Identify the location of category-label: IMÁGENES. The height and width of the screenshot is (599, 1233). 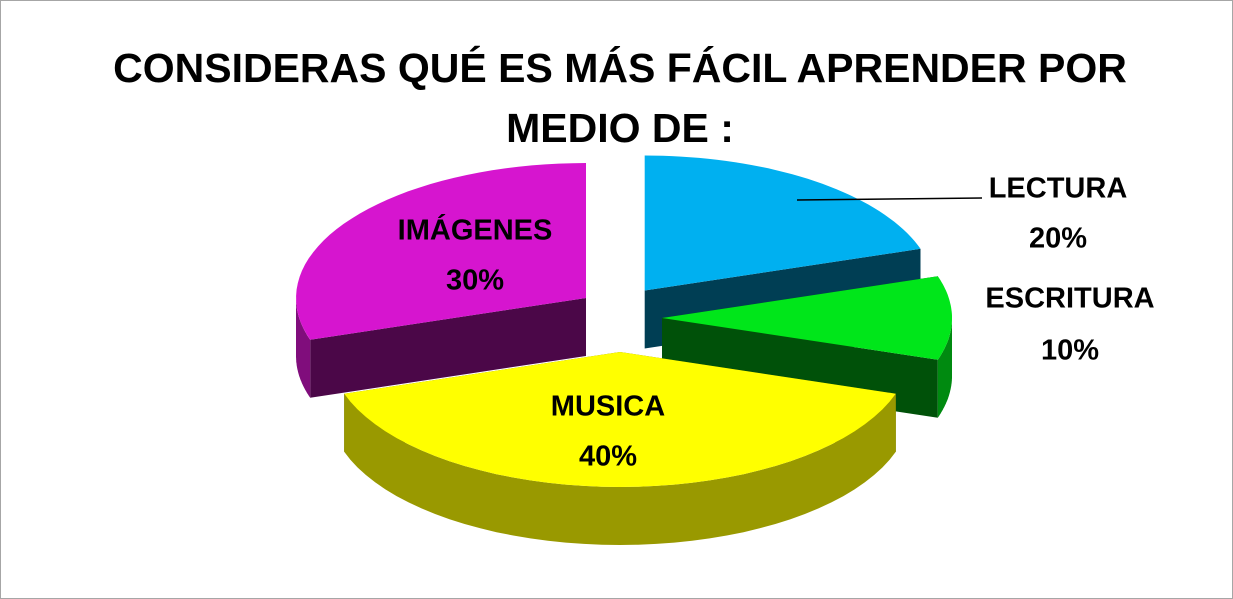
(475, 230).